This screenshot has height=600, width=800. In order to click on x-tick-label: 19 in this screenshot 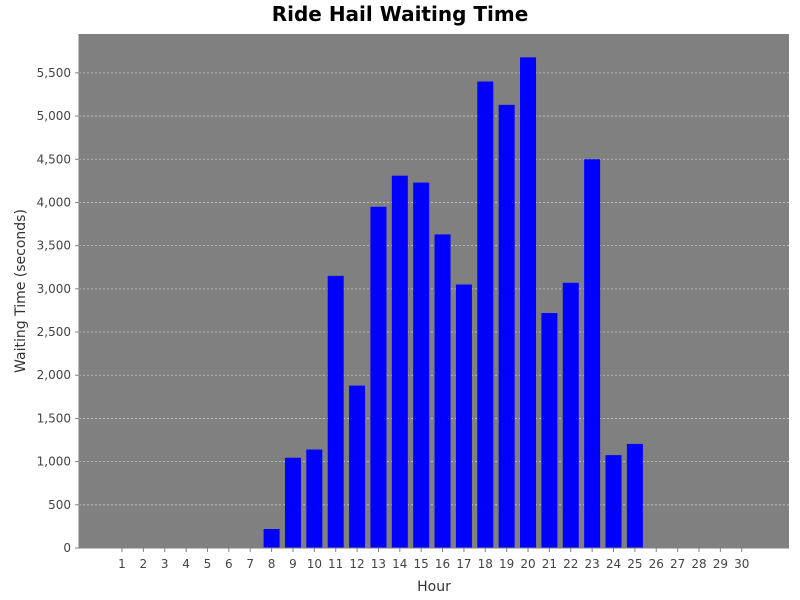, I will do `click(506, 564)`.